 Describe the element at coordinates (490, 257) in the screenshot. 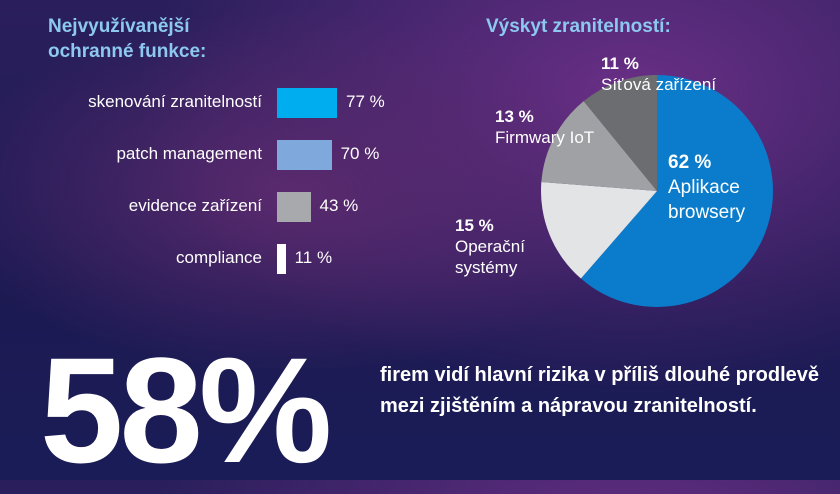

I see `pie-category-label: Operační systémy` at that location.